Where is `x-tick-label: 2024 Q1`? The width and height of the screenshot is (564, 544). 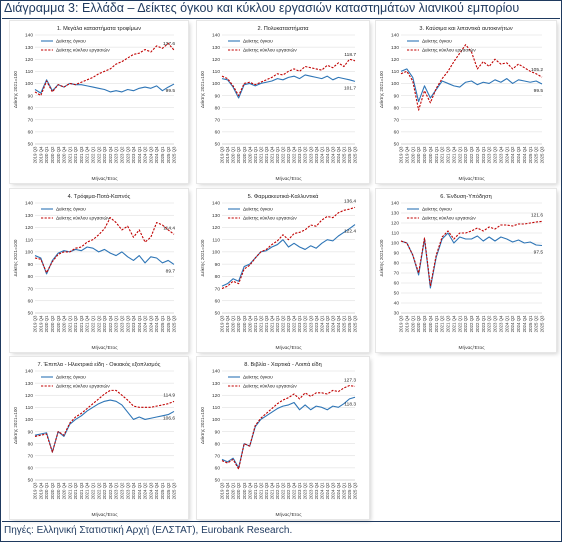 x-tick-label: 2024 Q1 is located at coordinates (139, 490).